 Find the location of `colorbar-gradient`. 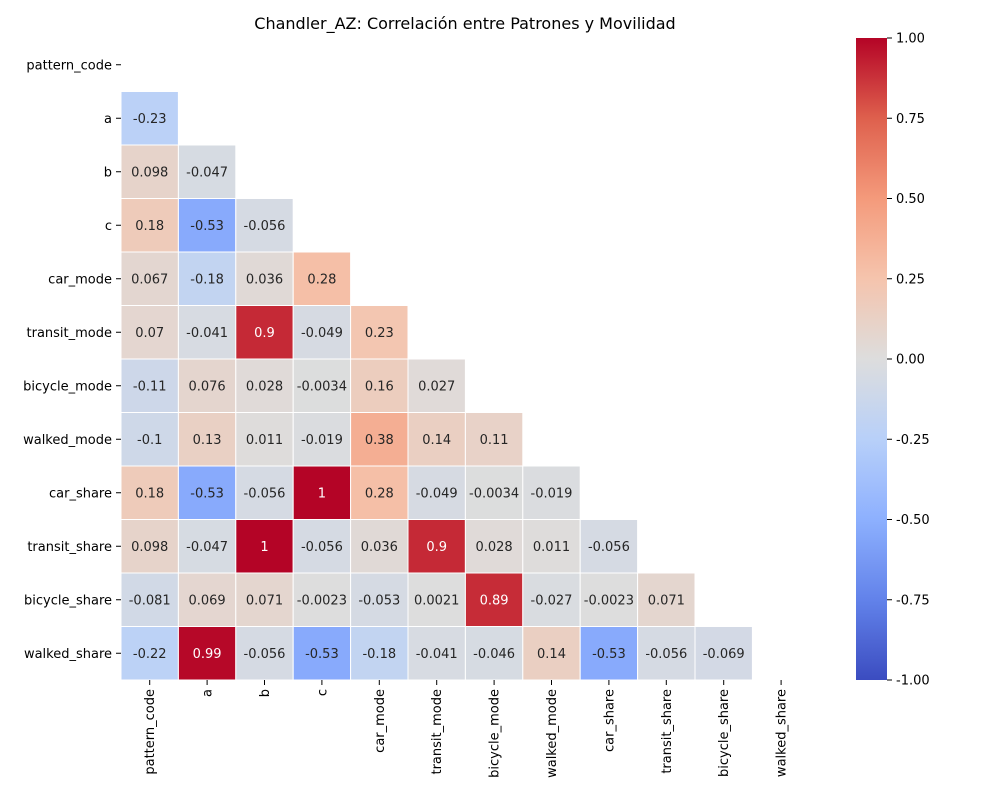

colorbar-gradient is located at coordinates (871, 359).